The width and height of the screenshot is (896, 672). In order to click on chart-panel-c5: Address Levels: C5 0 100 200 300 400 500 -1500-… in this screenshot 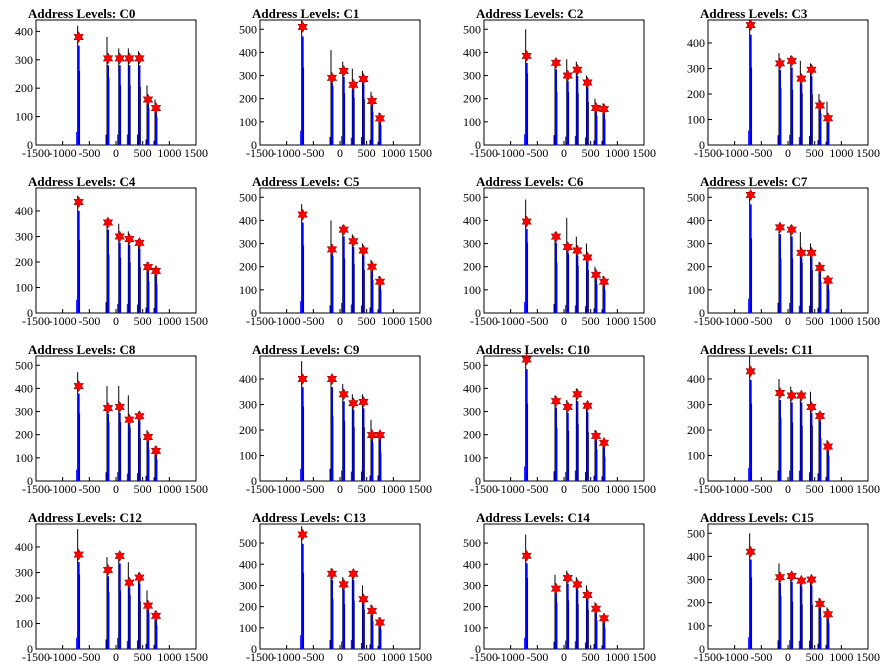, I will do `click(336, 252)`.